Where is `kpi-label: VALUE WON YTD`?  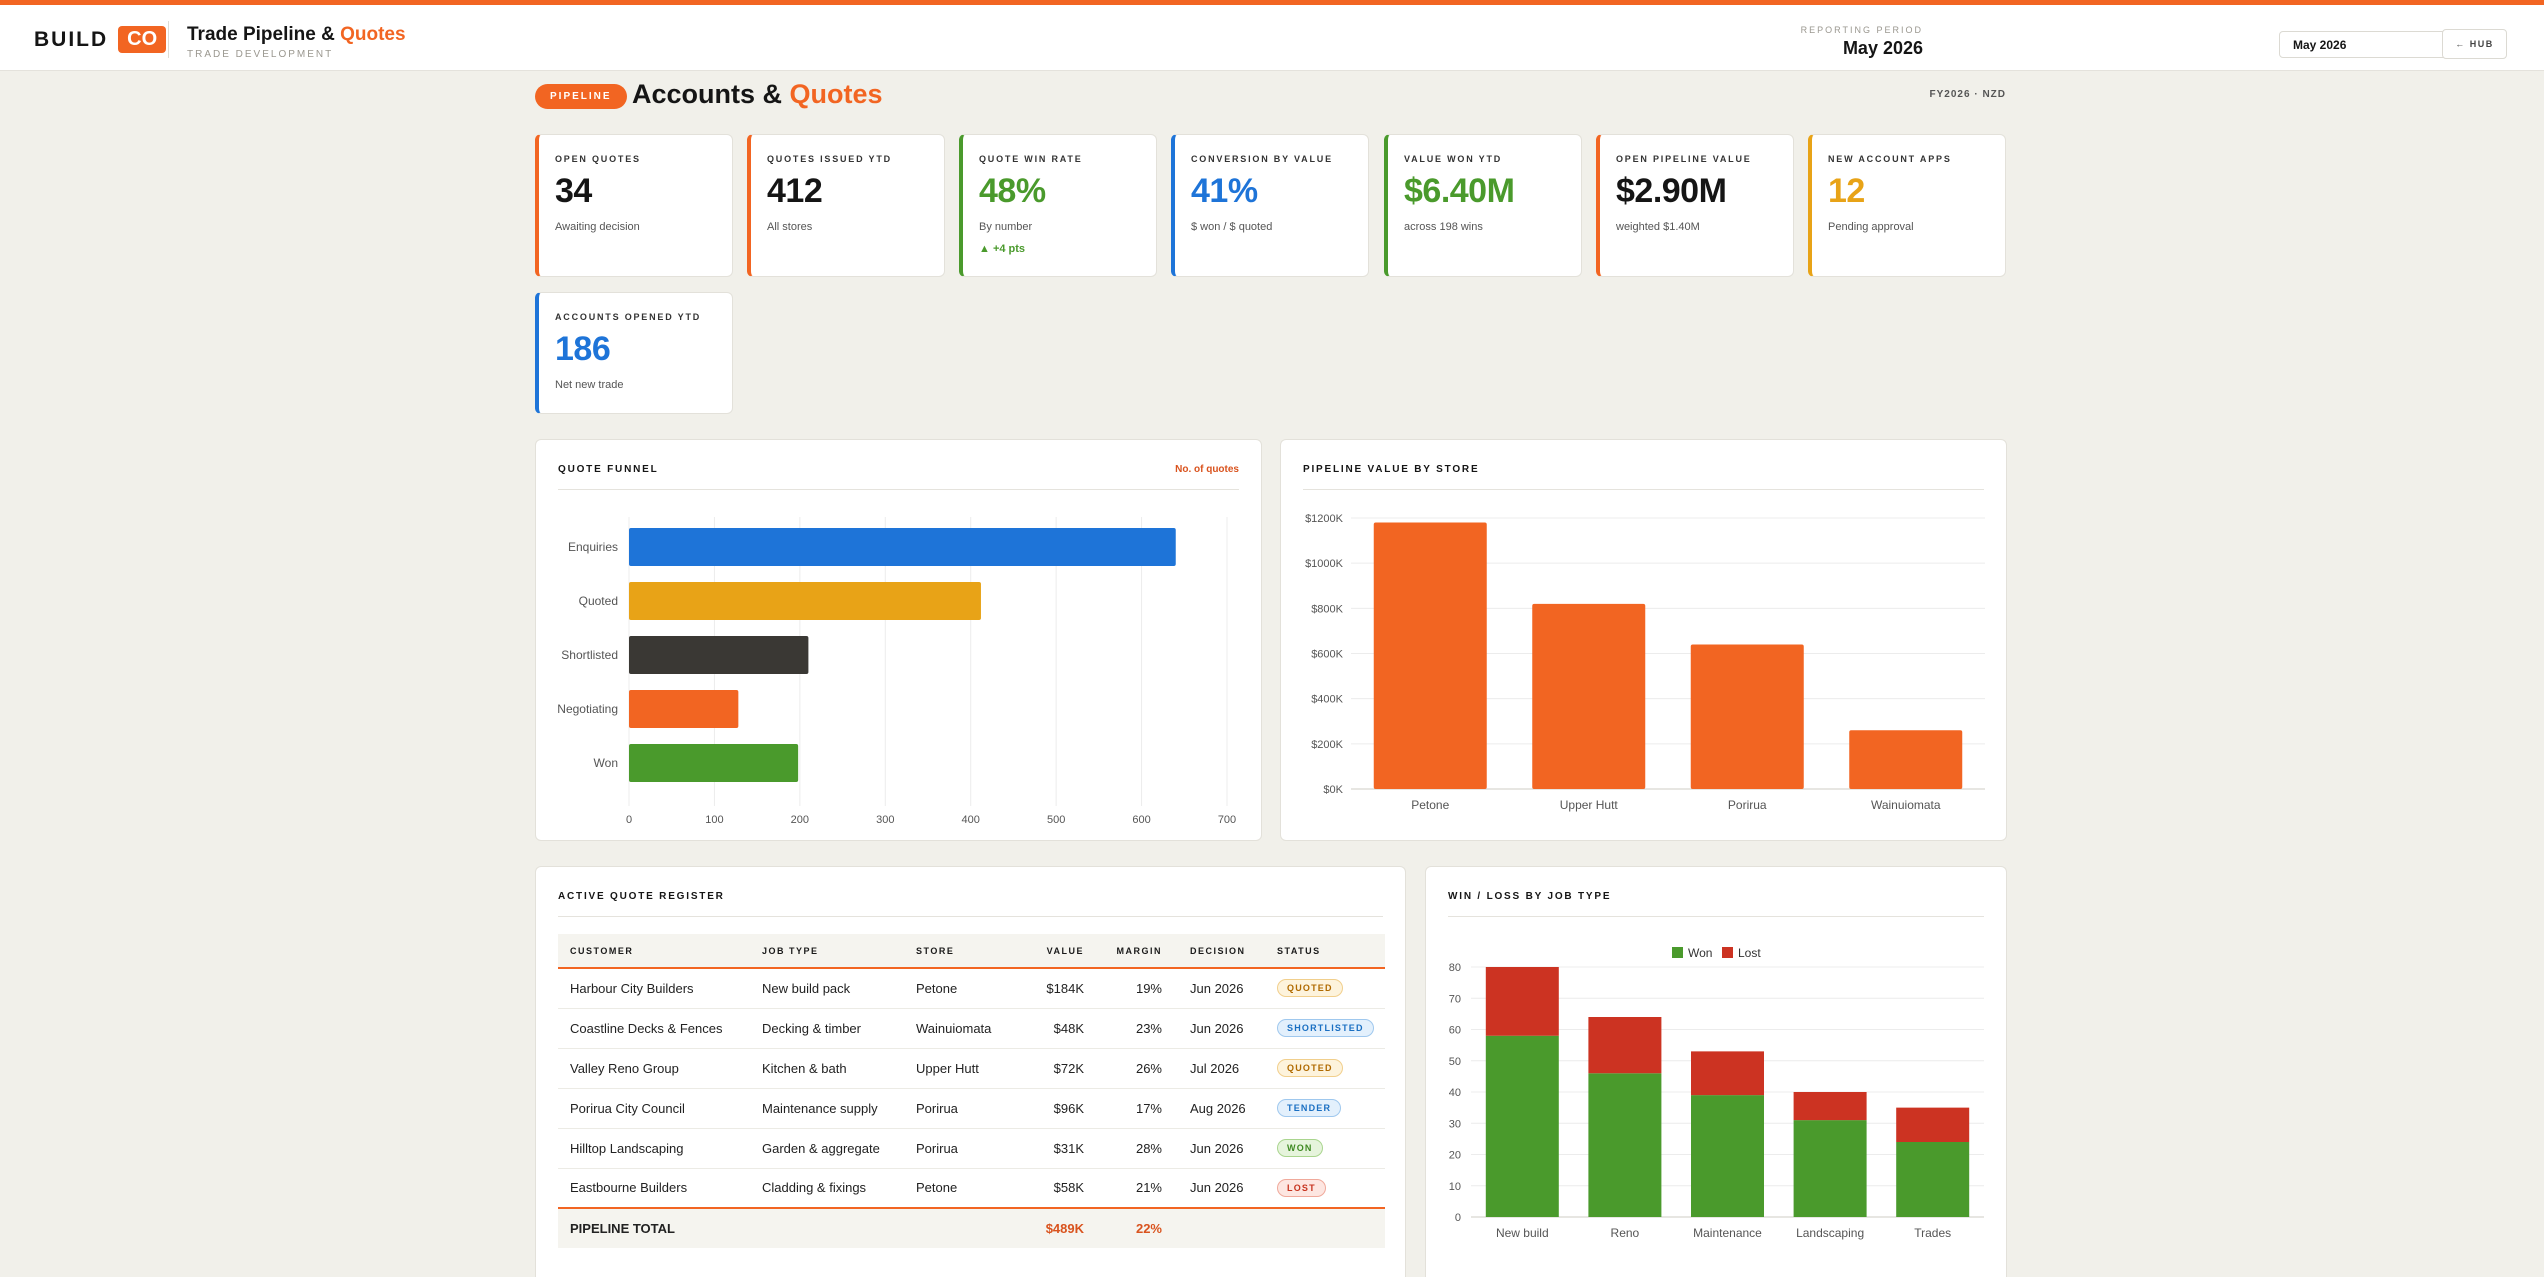 kpi-label: VALUE WON YTD is located at coordinates (1453, 159).